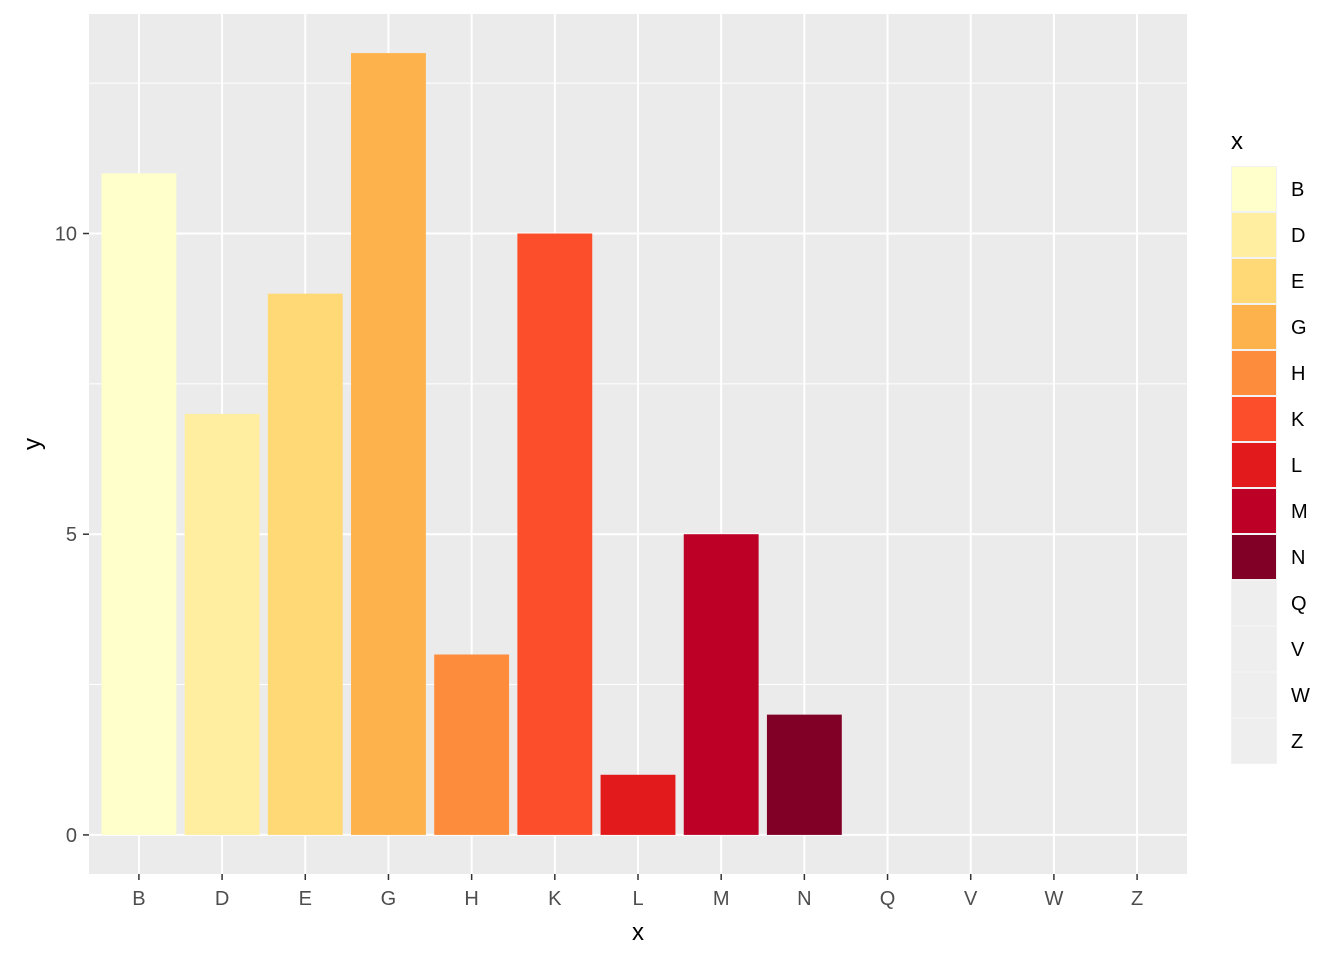 The image size is (1344, 960). I want to click on legend-label: D, so click(1298, 236).